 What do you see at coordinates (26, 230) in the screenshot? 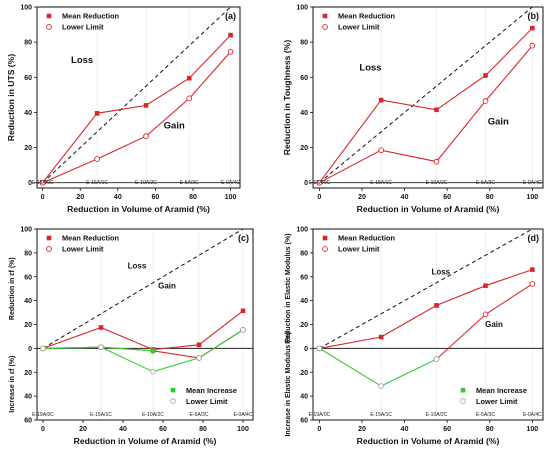
I see `y-tick-label: 100` at bounding box center [26, 230].